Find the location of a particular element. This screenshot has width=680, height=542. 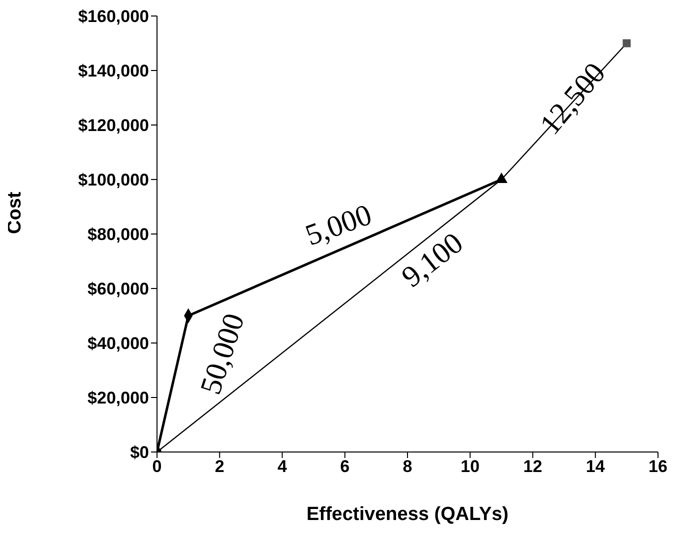

x-tick-label: 12 is located at coordinates (532, 466).